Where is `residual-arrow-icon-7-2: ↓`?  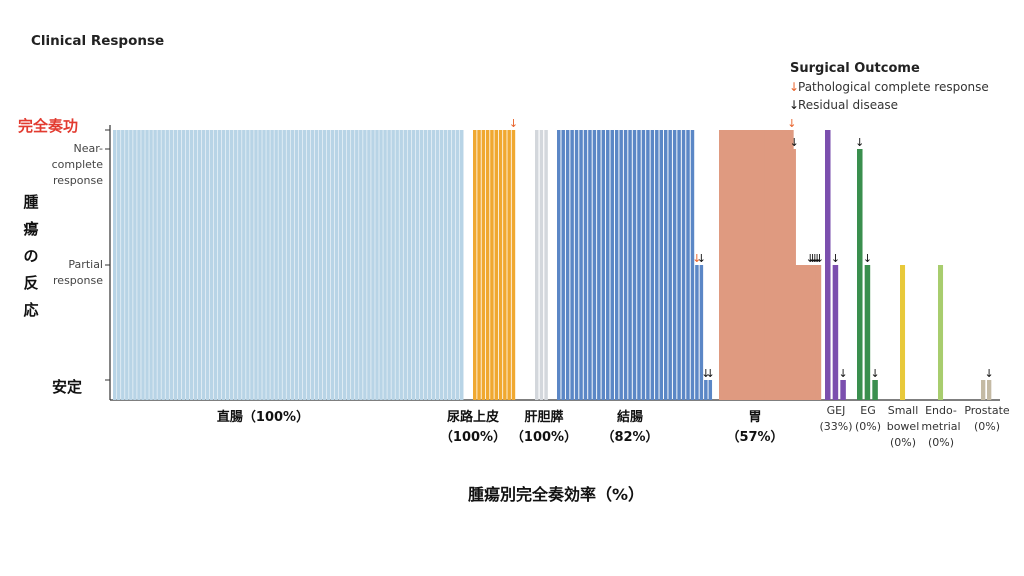
residual-arrow-icon-7-2: ↓ is located at coordinates (867, 258).